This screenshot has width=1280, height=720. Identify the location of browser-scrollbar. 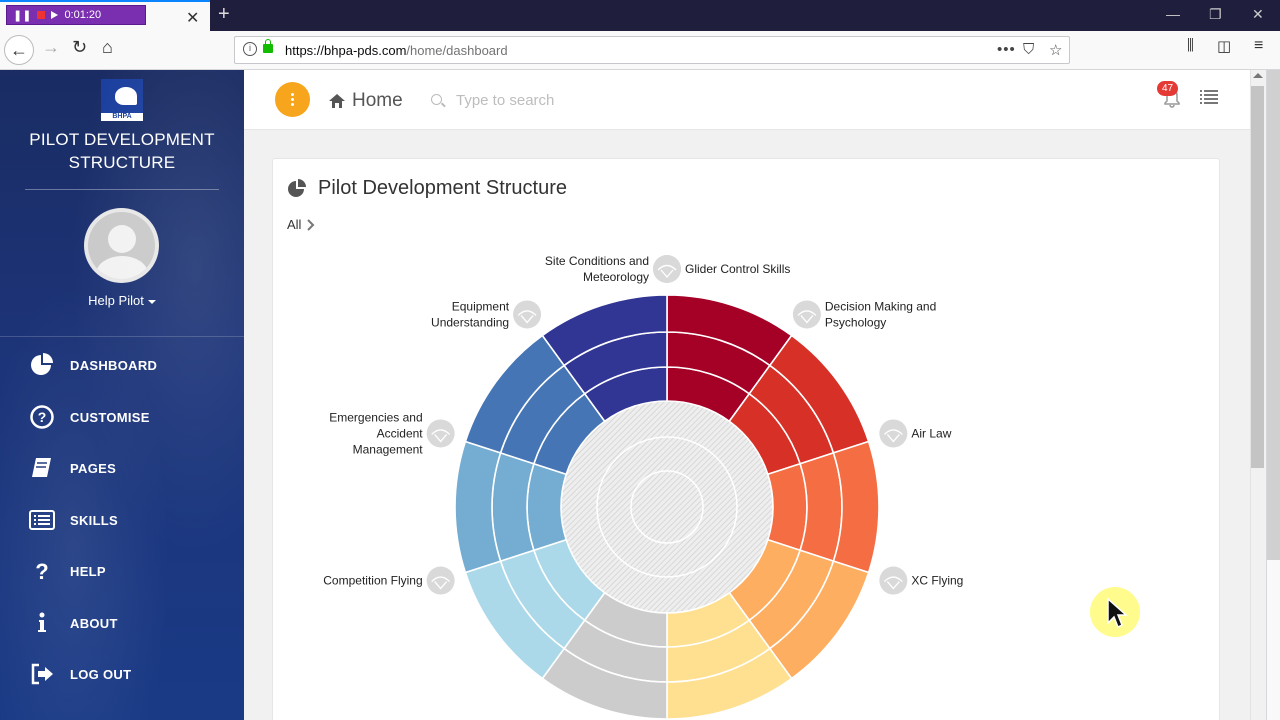
(1273, 395).